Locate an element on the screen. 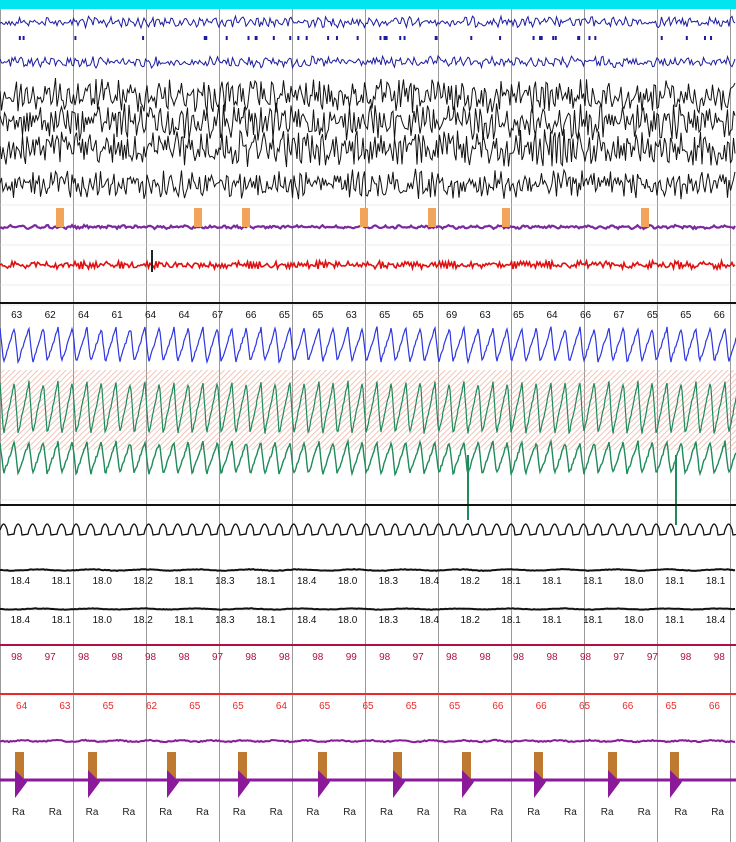 The height and width of the screenshot is (842, 736). row-a-value-9: 18.3 is located at coordinates (389, 581).